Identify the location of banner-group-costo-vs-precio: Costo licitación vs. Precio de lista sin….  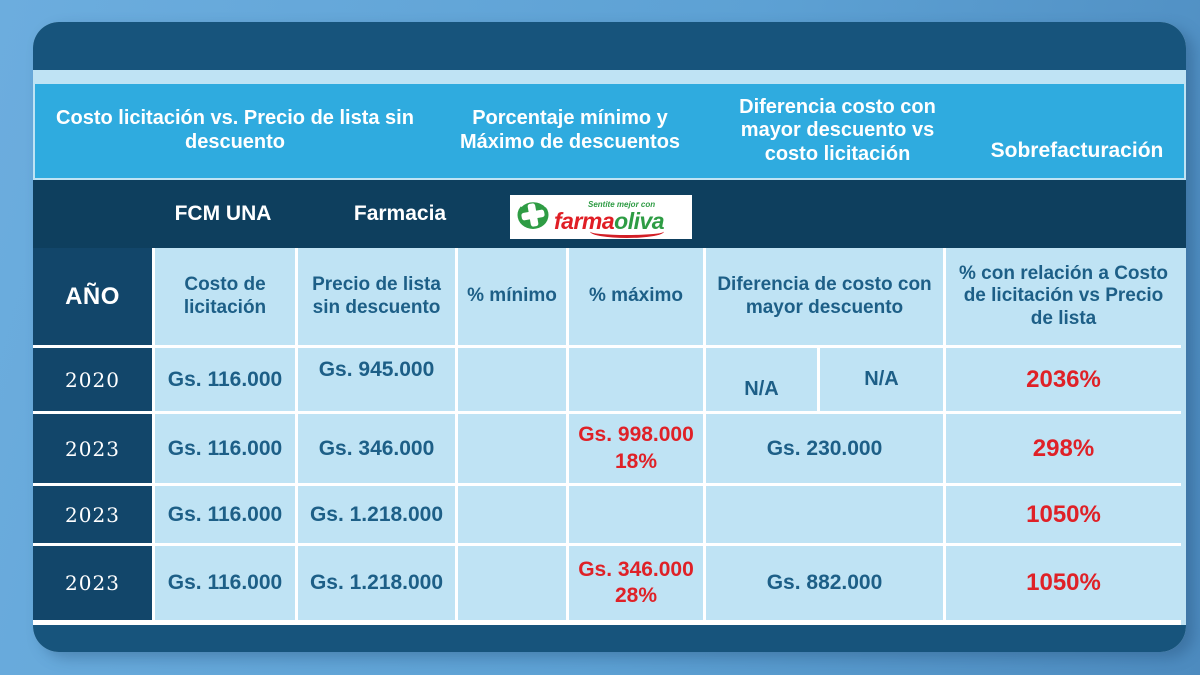
(235, 130).